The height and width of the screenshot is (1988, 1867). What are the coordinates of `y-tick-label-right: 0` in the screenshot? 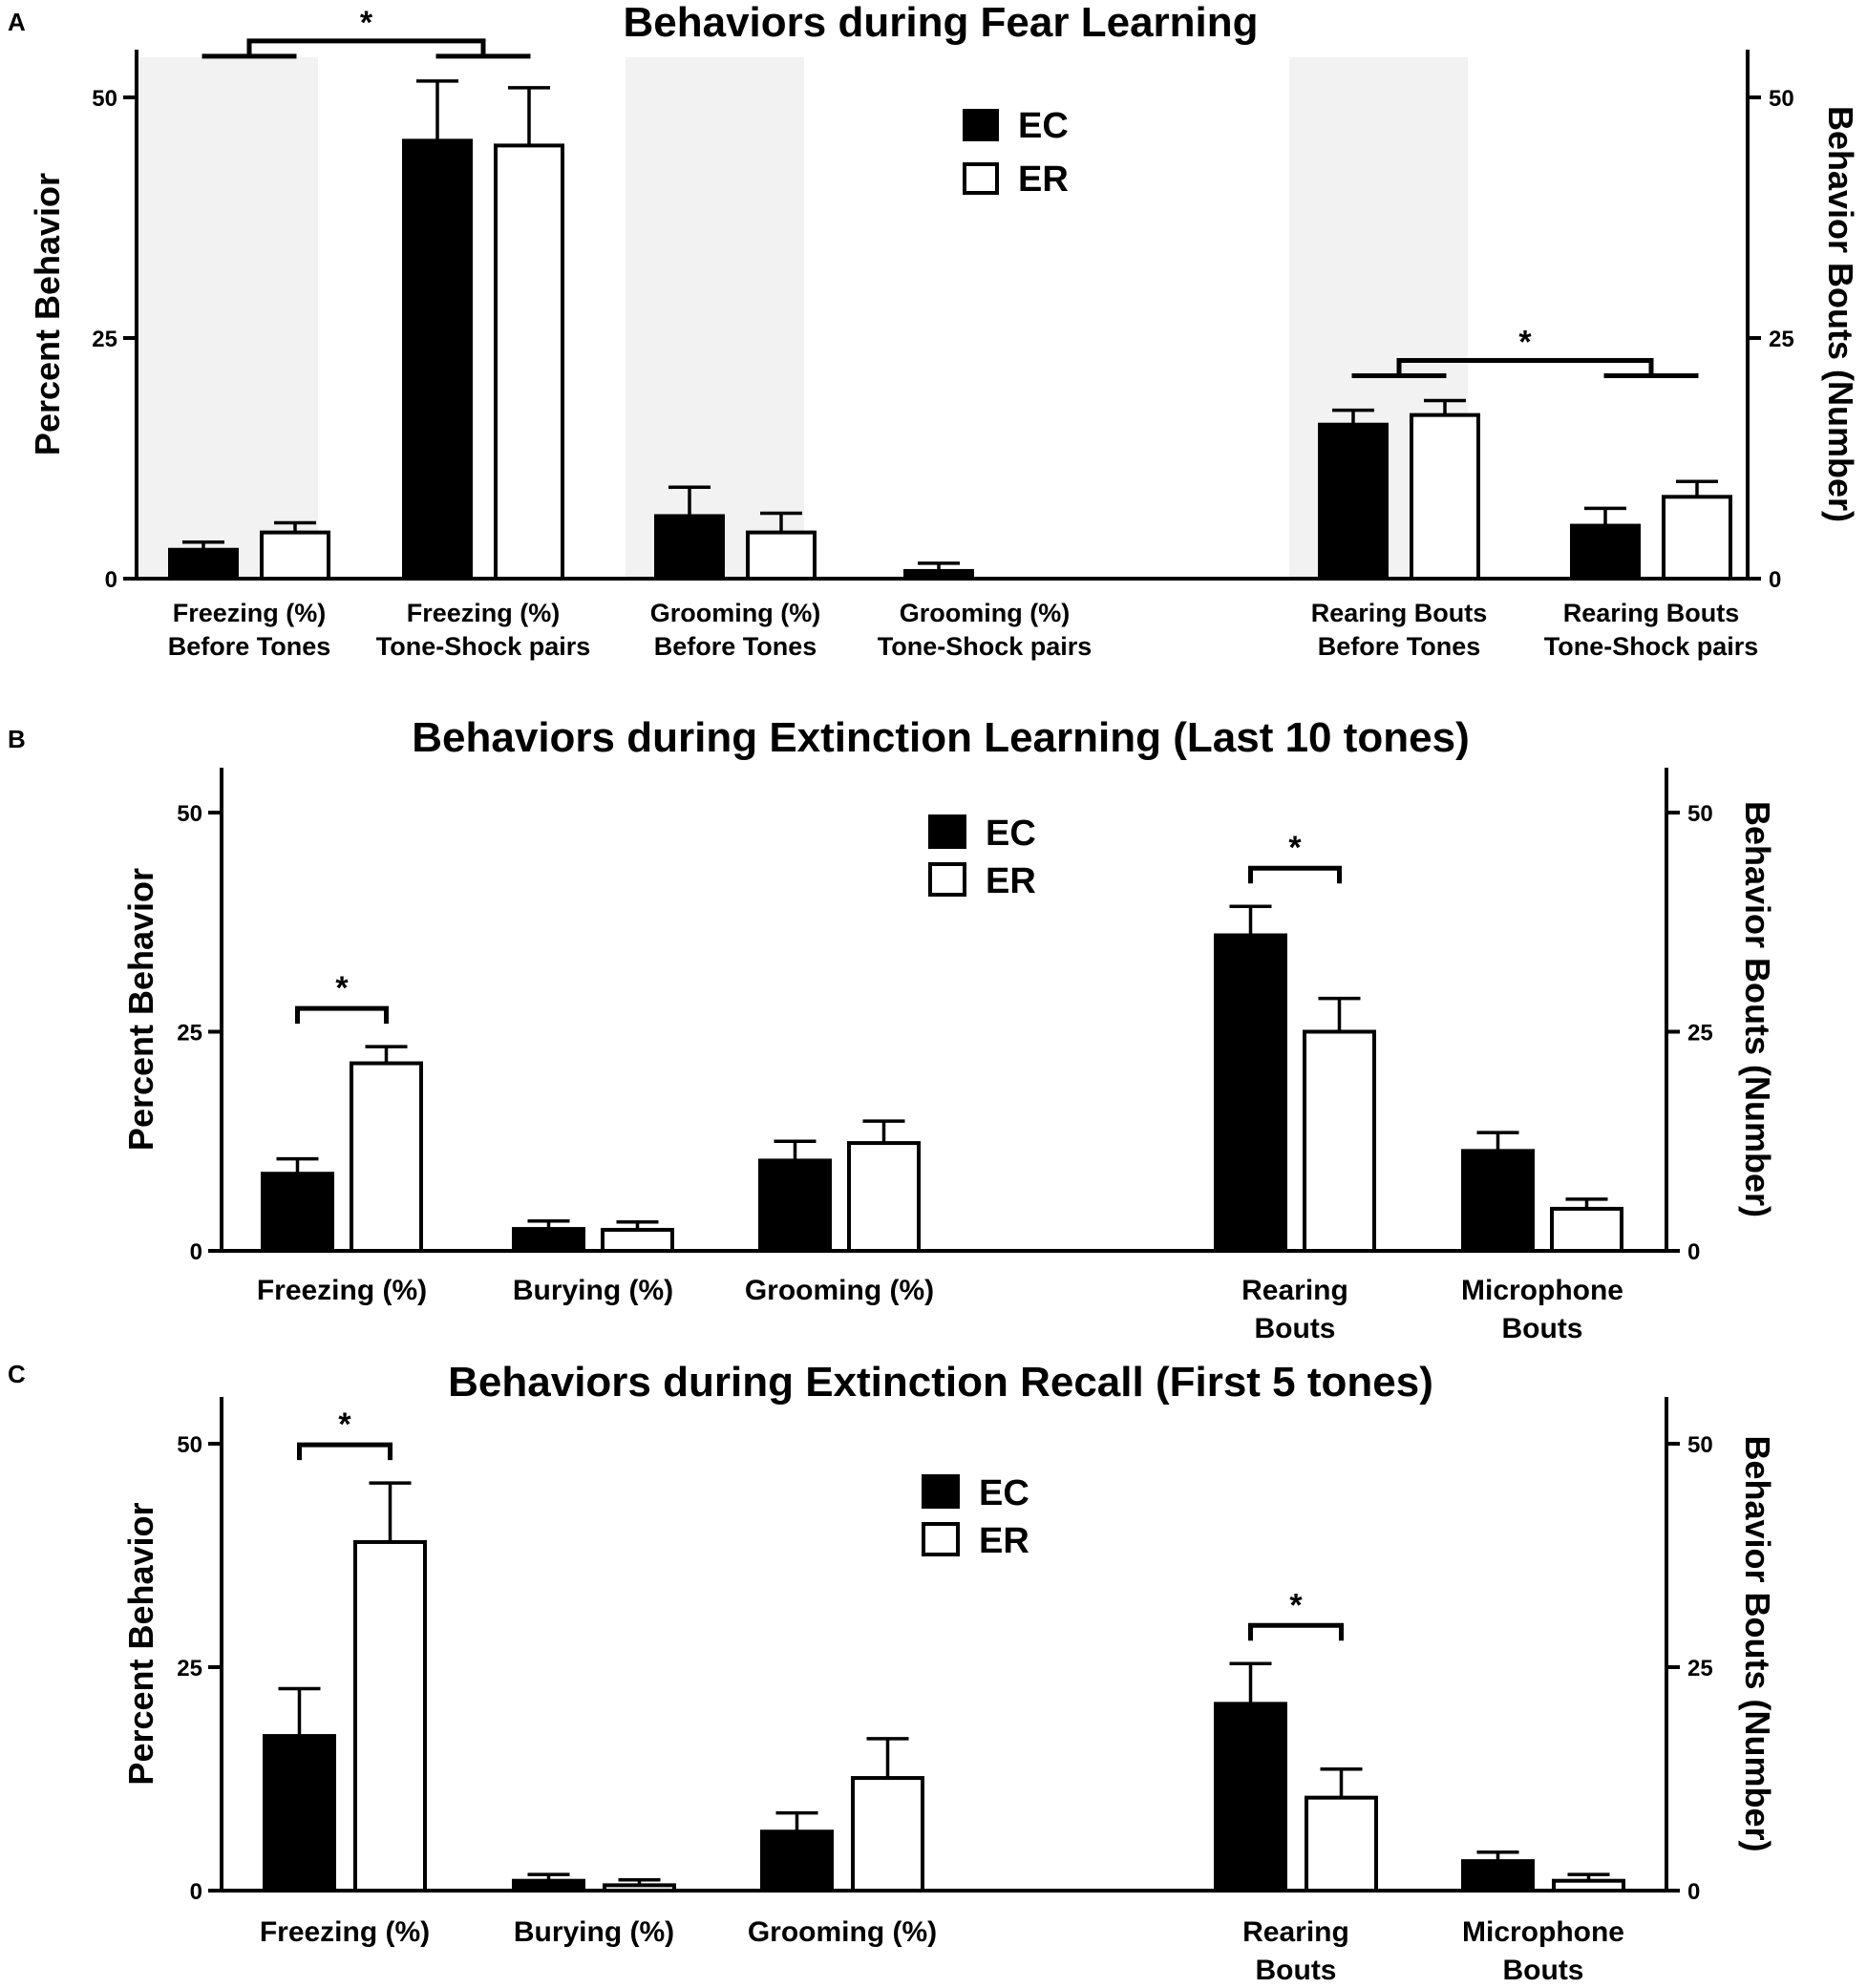 It's located at (1775, 580).